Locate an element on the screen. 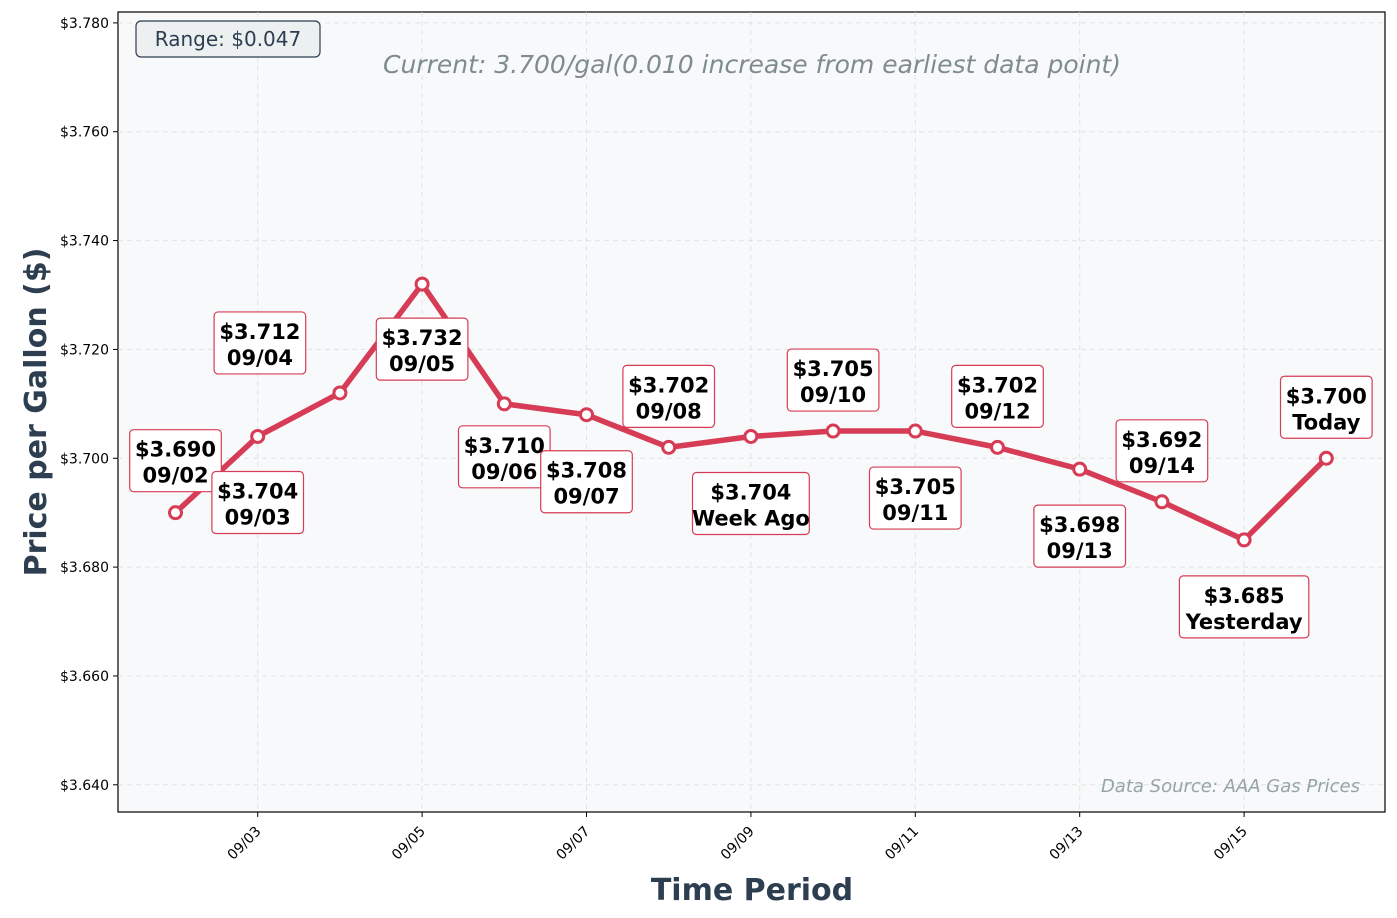 This screenshot has height=918, width=1397. data-label-value: $3.692 is located at coordinates (1161, 440).